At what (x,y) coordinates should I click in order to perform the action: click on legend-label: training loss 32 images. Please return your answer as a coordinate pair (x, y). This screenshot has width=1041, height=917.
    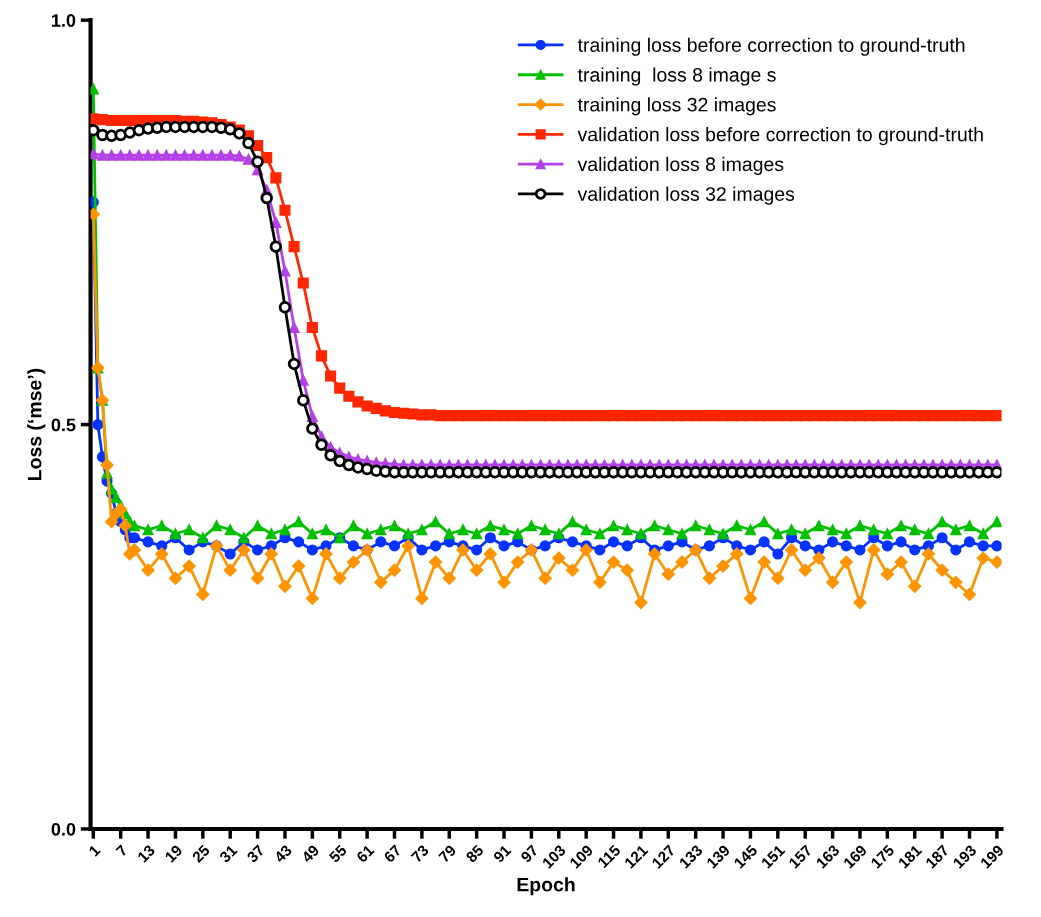
    Looking at the image, I should click on (676, 106).